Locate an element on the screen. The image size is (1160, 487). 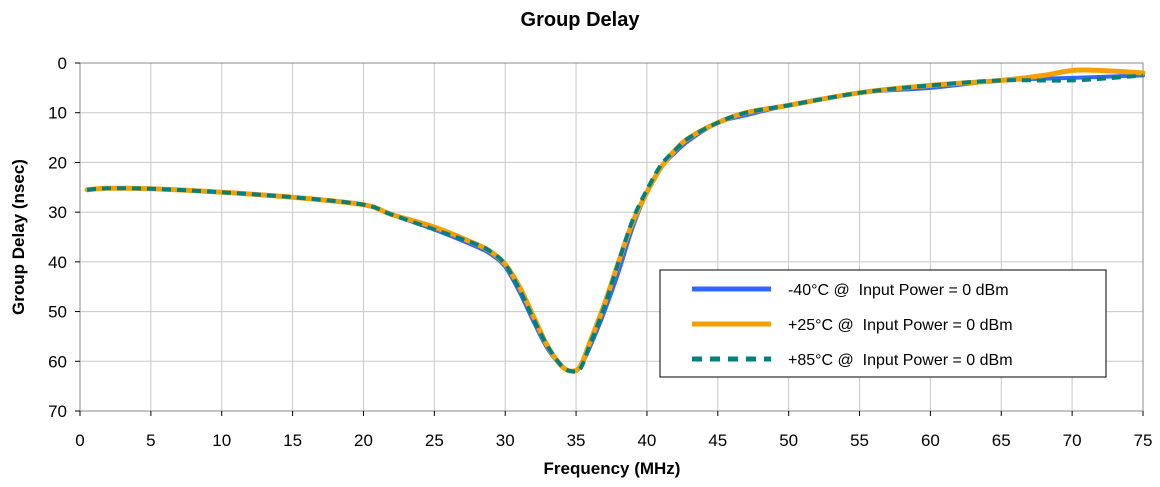
y-tick-label: 20 is located at coordinates (57, 162).